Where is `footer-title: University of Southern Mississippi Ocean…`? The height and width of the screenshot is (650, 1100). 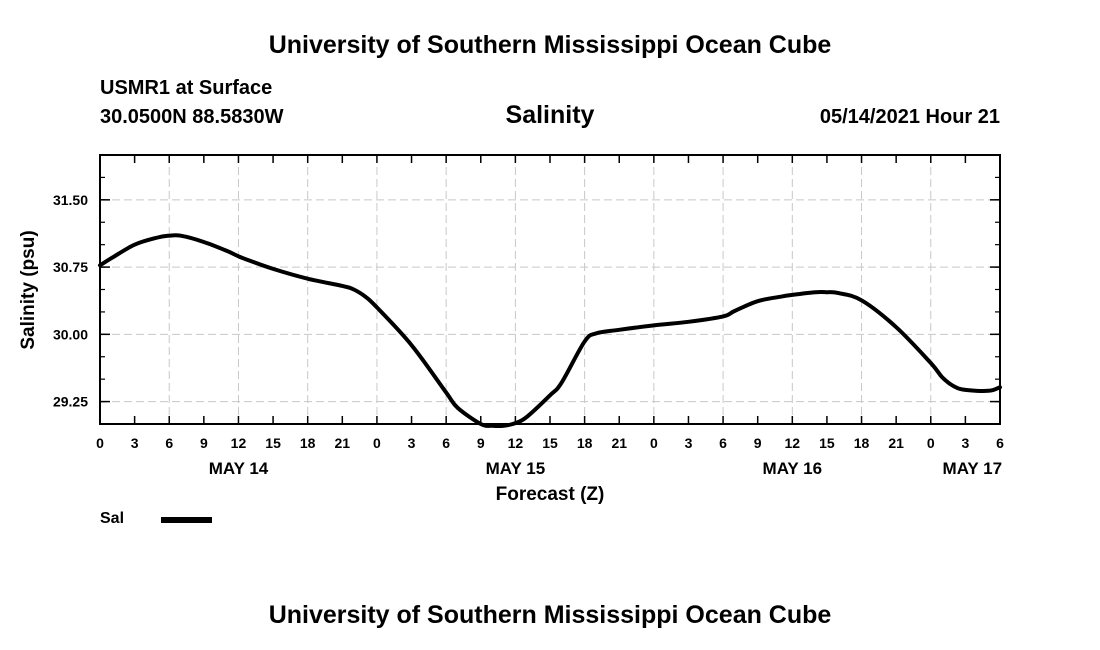
footer-title: University of Southern Mississippi Ocean… is located at coordinates (550, 615).